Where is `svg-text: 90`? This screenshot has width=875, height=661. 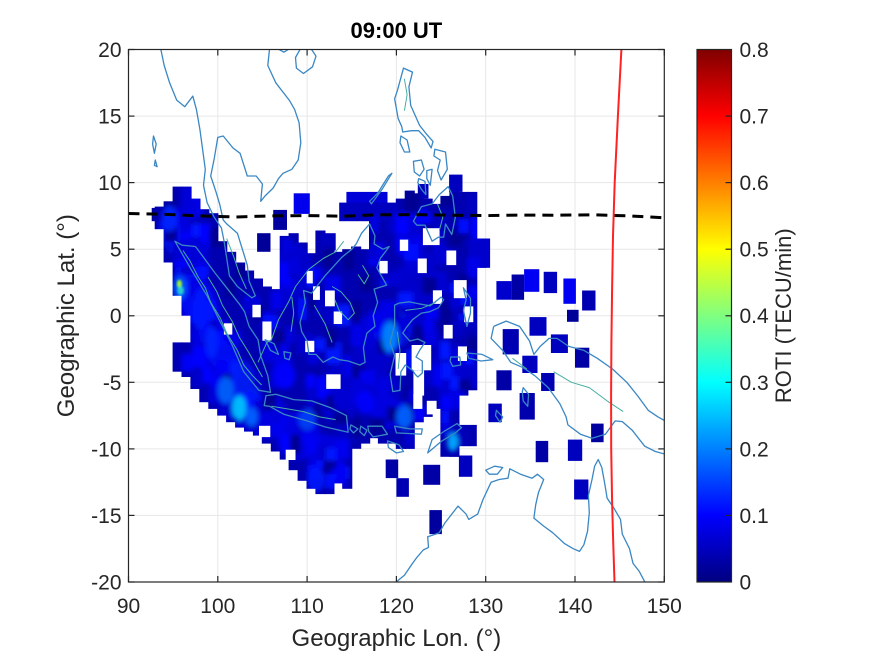
svg-text: 90 is located at coordinates (128, 606).